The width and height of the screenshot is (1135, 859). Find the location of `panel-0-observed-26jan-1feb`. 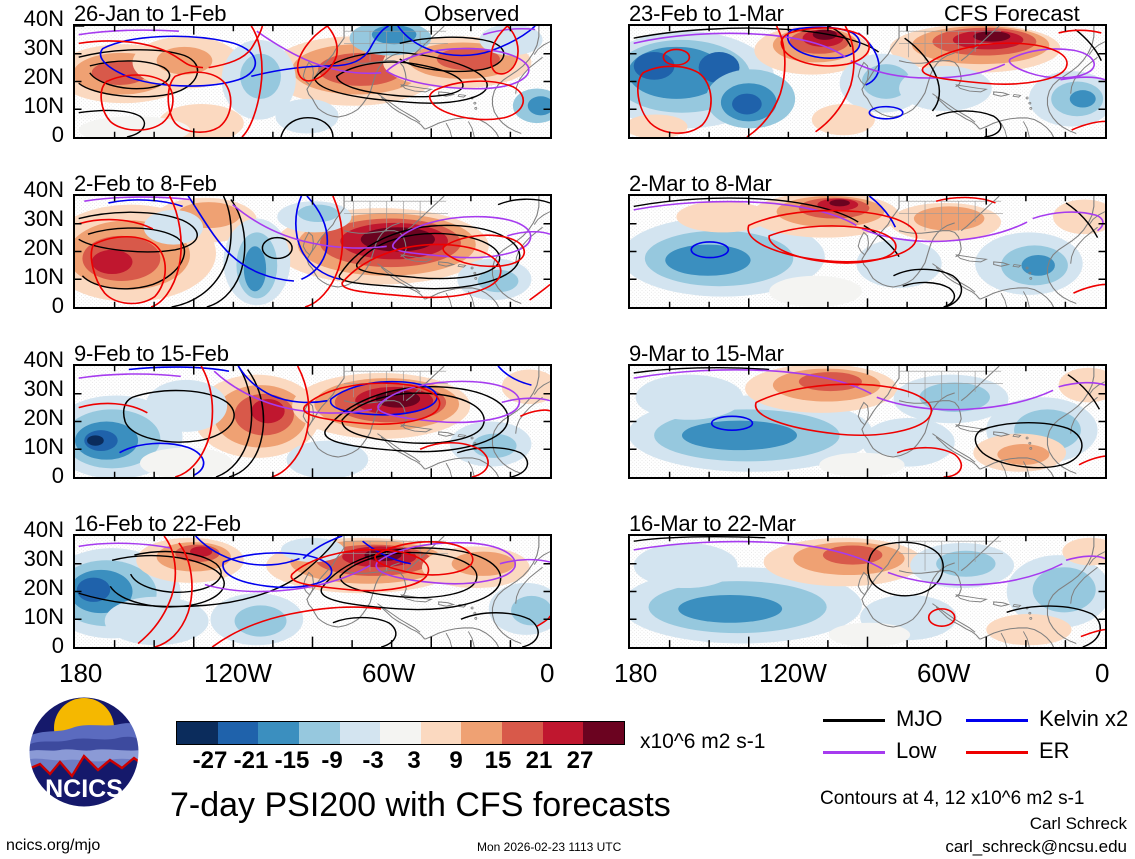

panel-0-observed-26jan-1feb is located at coordinates (312, 81).